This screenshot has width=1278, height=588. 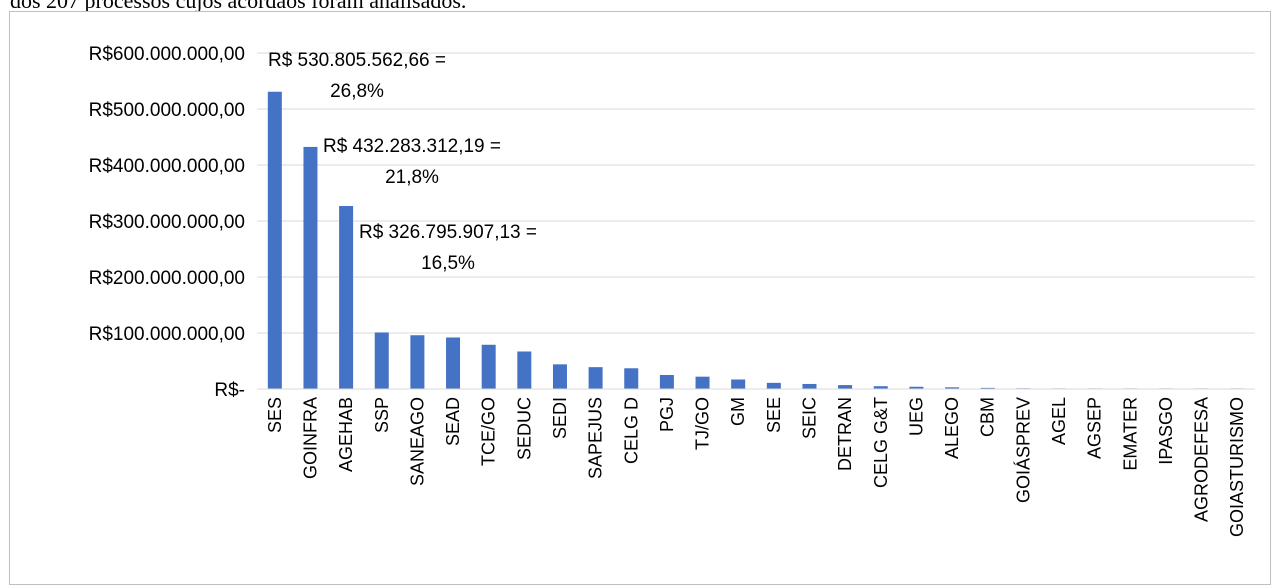 I want to click on x-category-label: GOINFRA, so click(x=310, y=438).